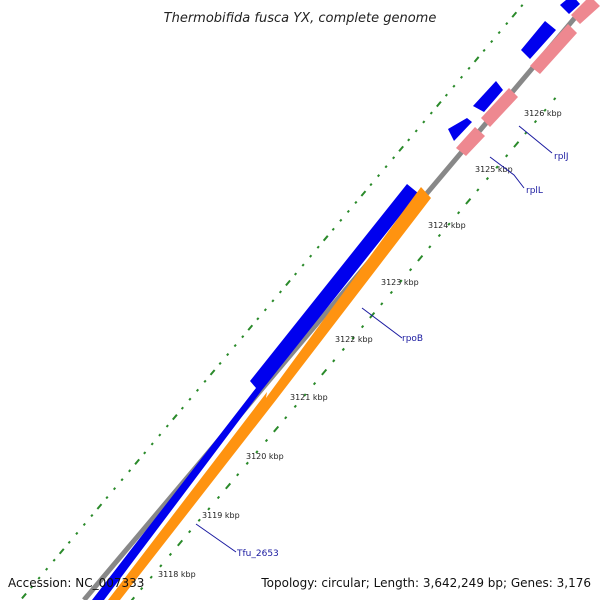  Describe the element at coordinates (570, 7) in the screenshot. I see `forward-gene-top` at that location.